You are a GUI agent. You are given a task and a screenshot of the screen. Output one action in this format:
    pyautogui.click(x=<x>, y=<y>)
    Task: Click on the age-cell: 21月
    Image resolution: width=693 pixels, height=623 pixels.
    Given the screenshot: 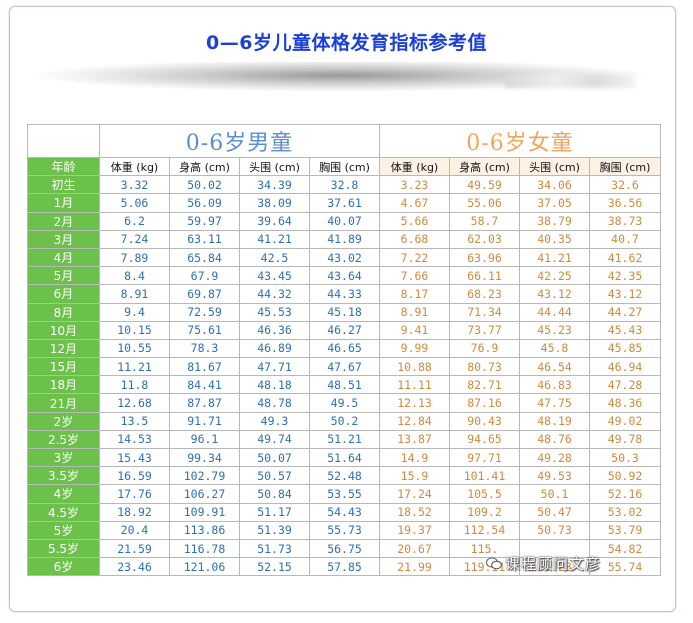 What is the action you would take?
    pyautogui.click(x=63, y=403)
    